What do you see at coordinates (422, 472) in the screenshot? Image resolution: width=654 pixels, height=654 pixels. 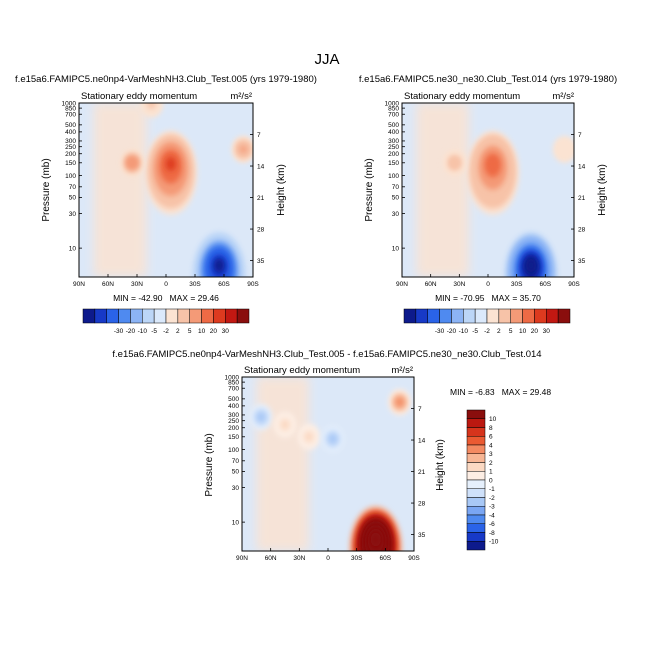 I see `y-right-tick-label: 21` at bounding box center [422, 472].